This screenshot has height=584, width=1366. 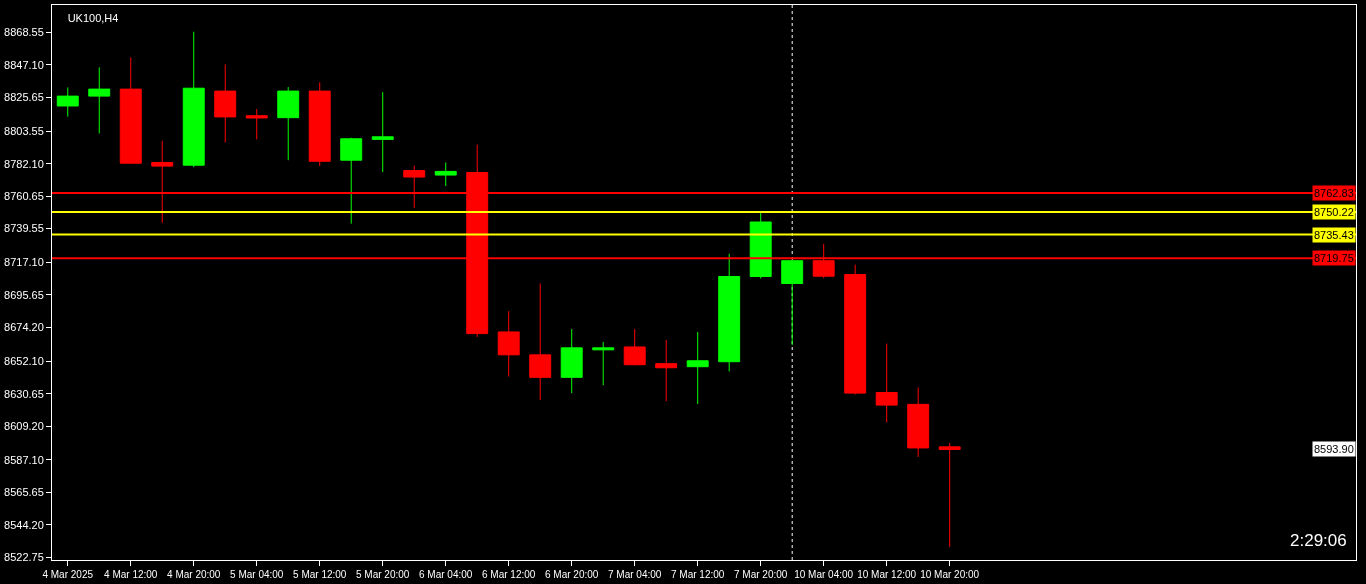 I want to click on y-tick-label: 8522.75, so click(x=24, y=557).